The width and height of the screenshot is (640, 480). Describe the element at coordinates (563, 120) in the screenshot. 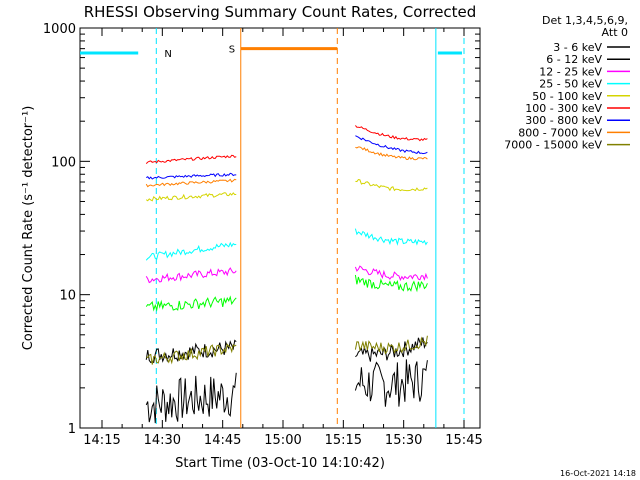

I see `legend-entry-label: 300 - 800 keV` at that location.